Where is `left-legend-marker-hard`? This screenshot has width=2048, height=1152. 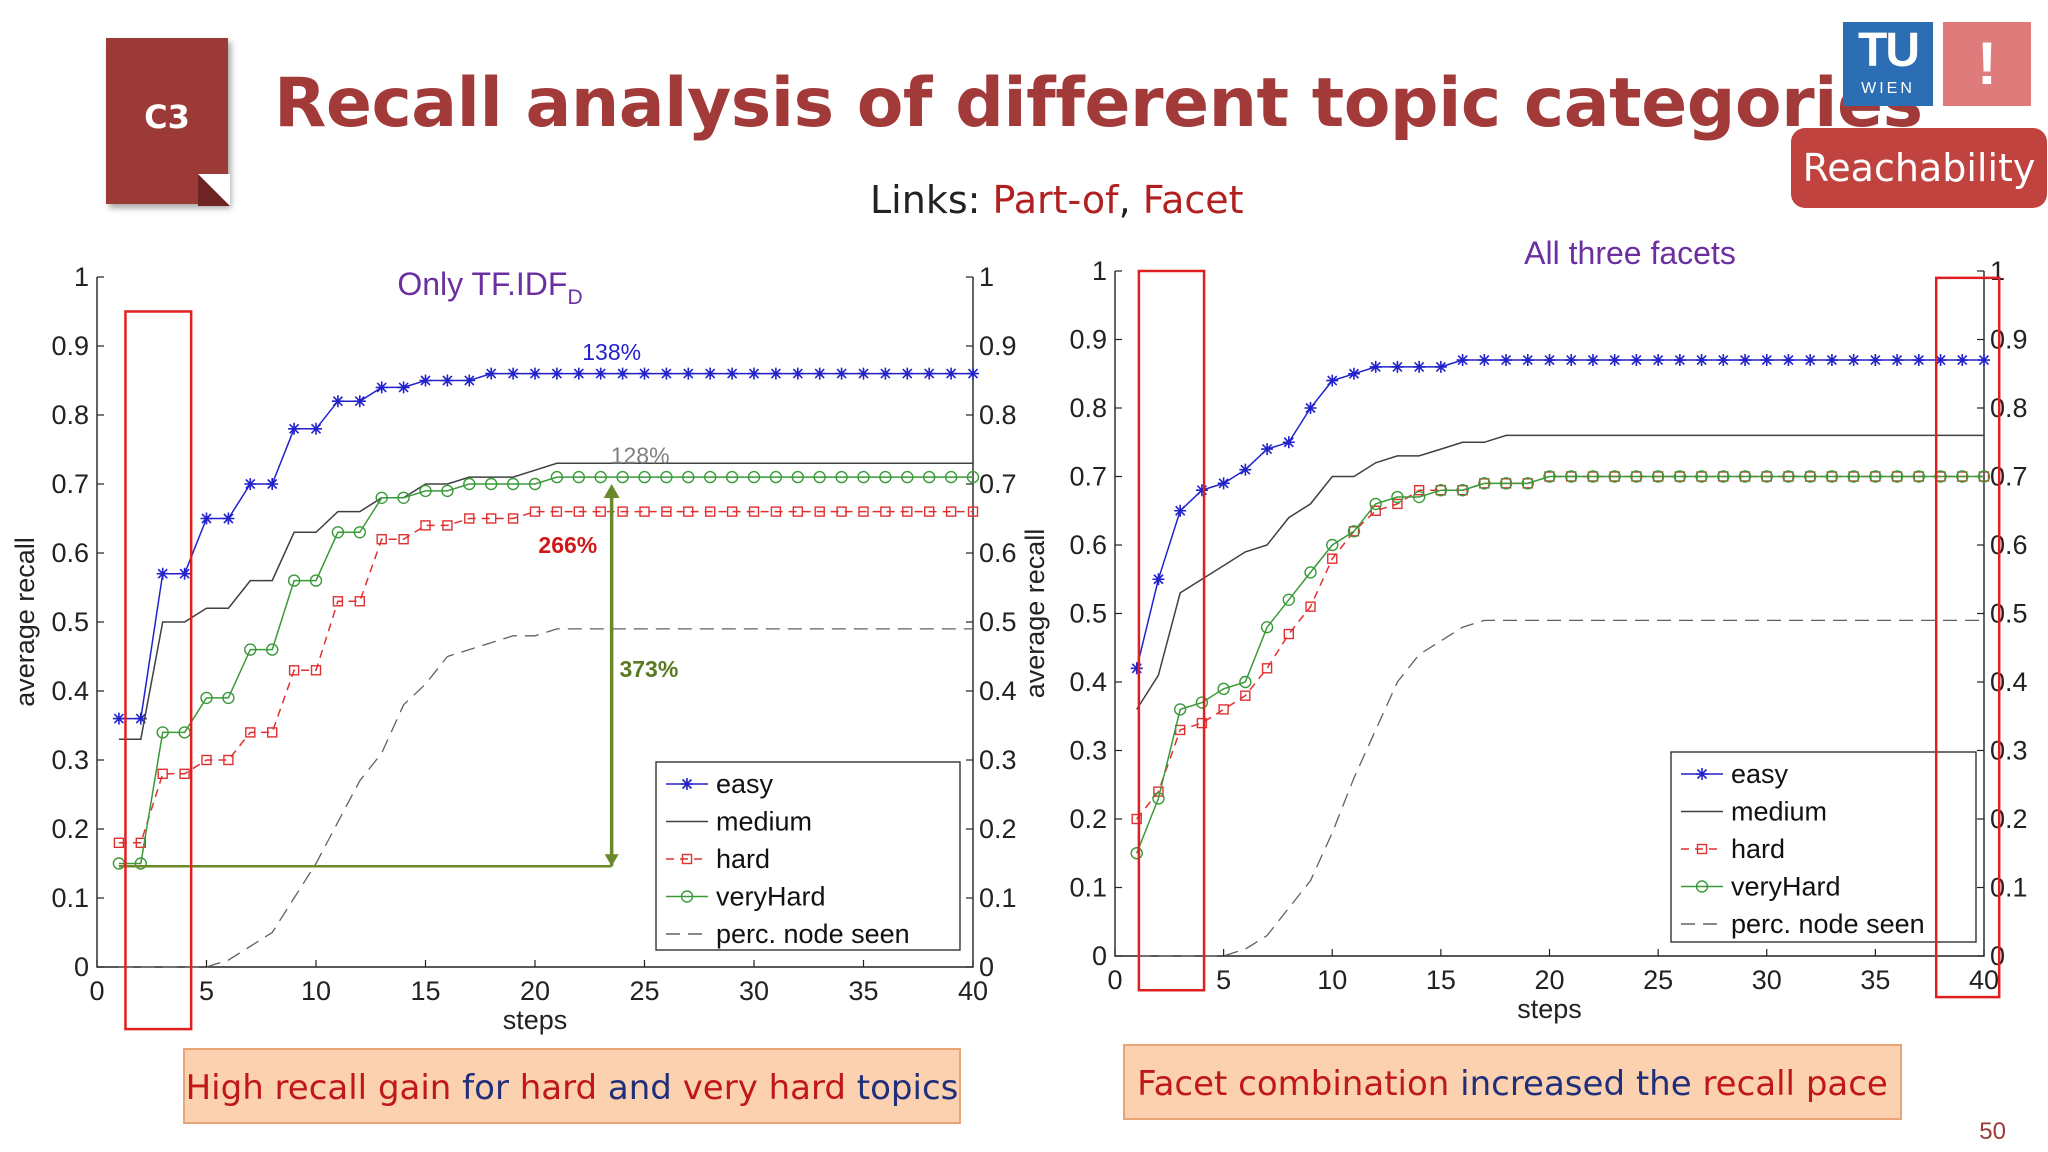 left-legend-marker-hard is located at coordinates (687, 859).